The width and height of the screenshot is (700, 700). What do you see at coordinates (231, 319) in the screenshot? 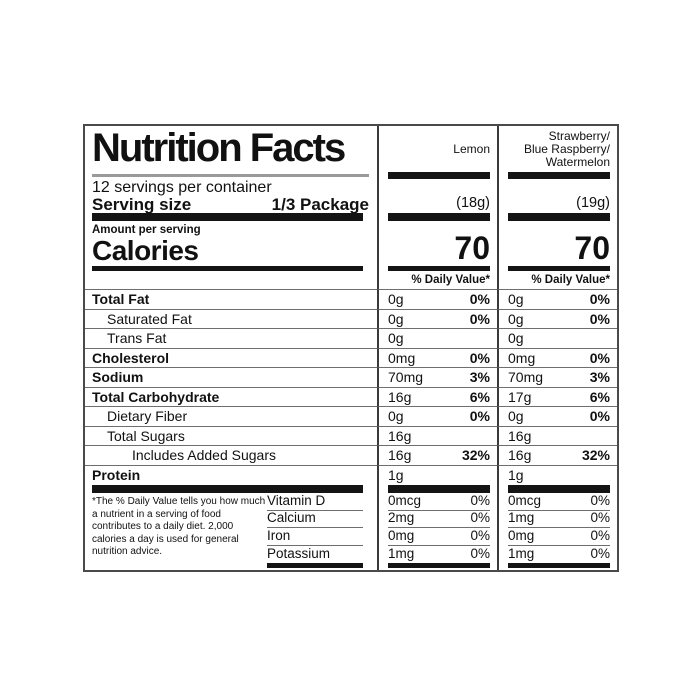
I see `nutrient-name: Saturated Fat` at bounding box center [231, 319].